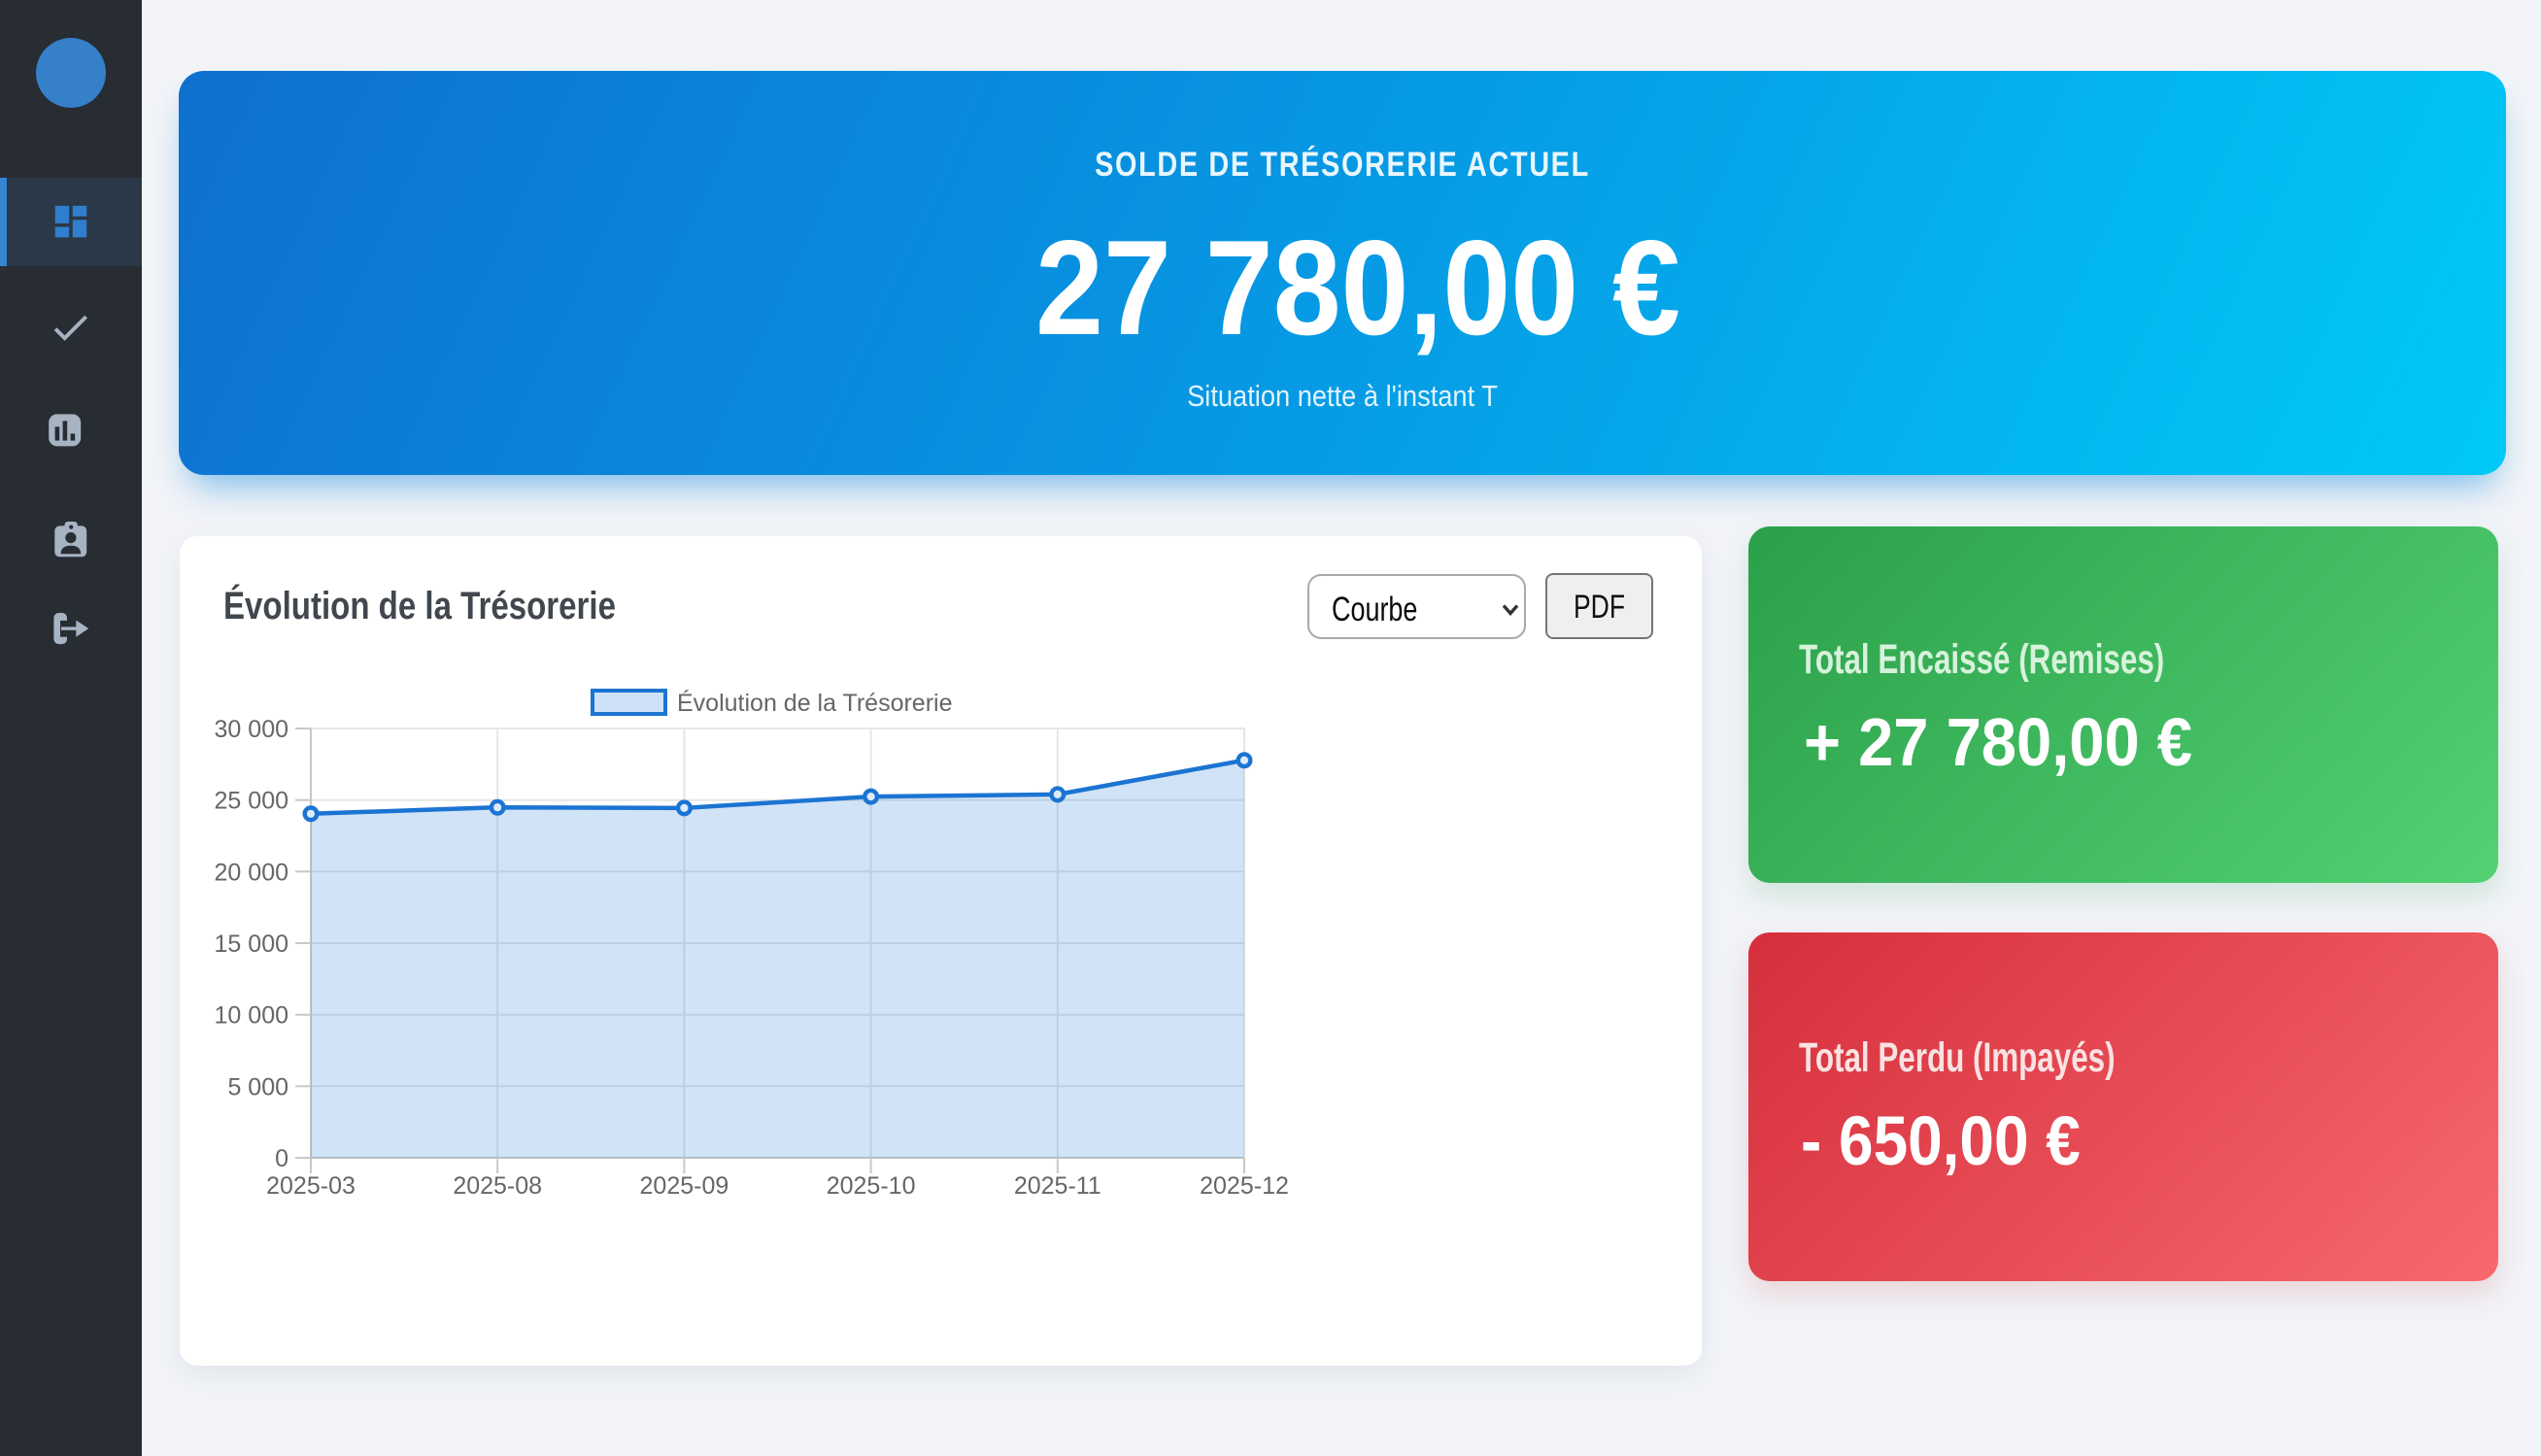  What do you see at coordinates (251, 872) in the screenshot?
I see `svg-text: 20 000` at bounding box center [251, 872].